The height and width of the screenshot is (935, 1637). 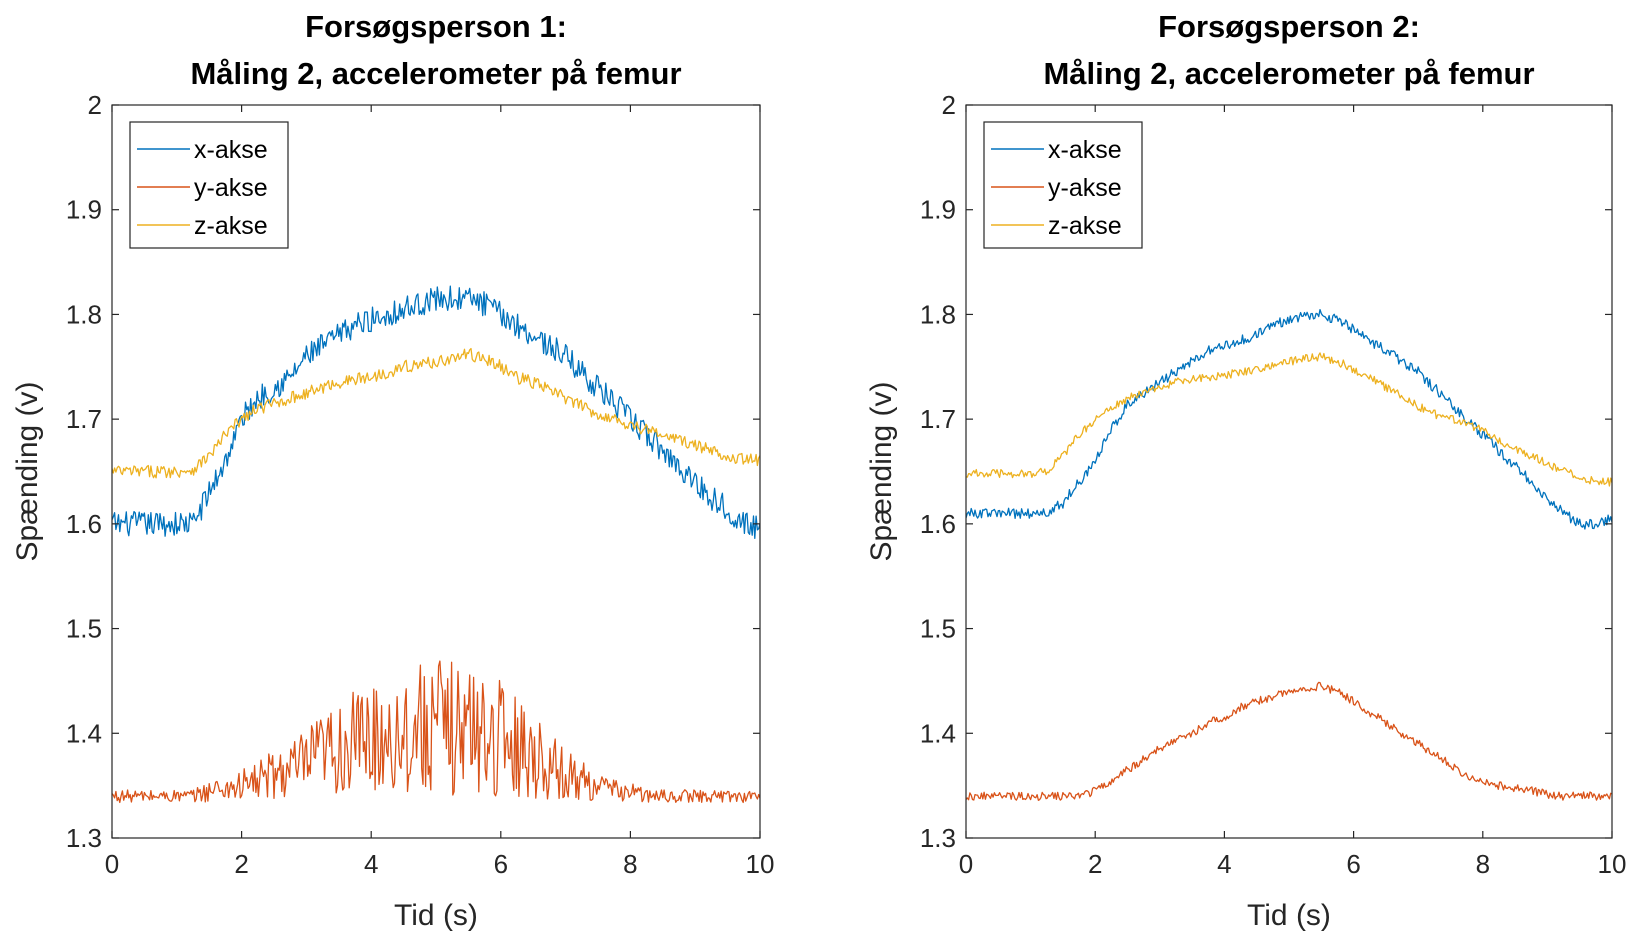 What do you see at coordinates (436, 26) in the screenshot?
I see `chart-title-line-1: Forsøgsperson 1:` at bounding box center [436, 26].